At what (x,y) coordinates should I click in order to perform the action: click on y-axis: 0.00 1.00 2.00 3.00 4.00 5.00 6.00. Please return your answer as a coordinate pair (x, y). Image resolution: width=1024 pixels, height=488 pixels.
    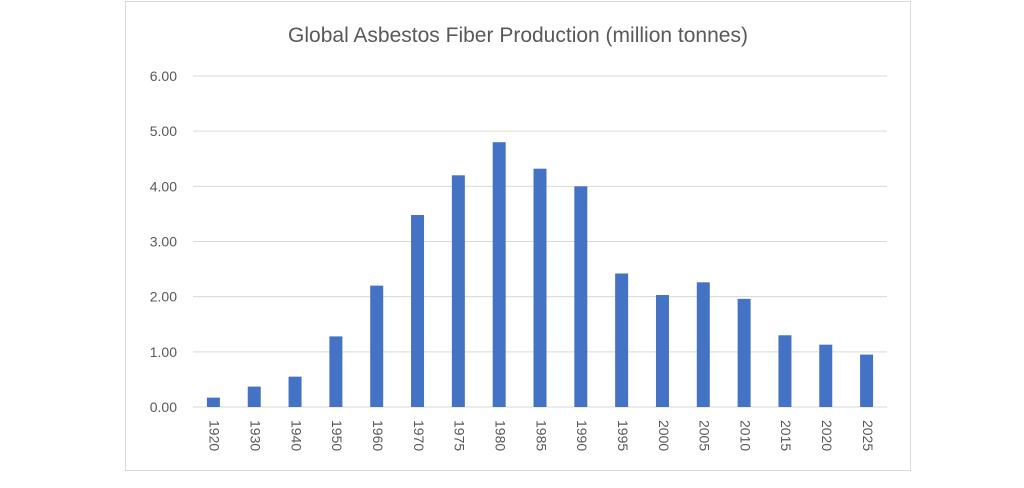
    Looking at the image, I should click on (163, 241).